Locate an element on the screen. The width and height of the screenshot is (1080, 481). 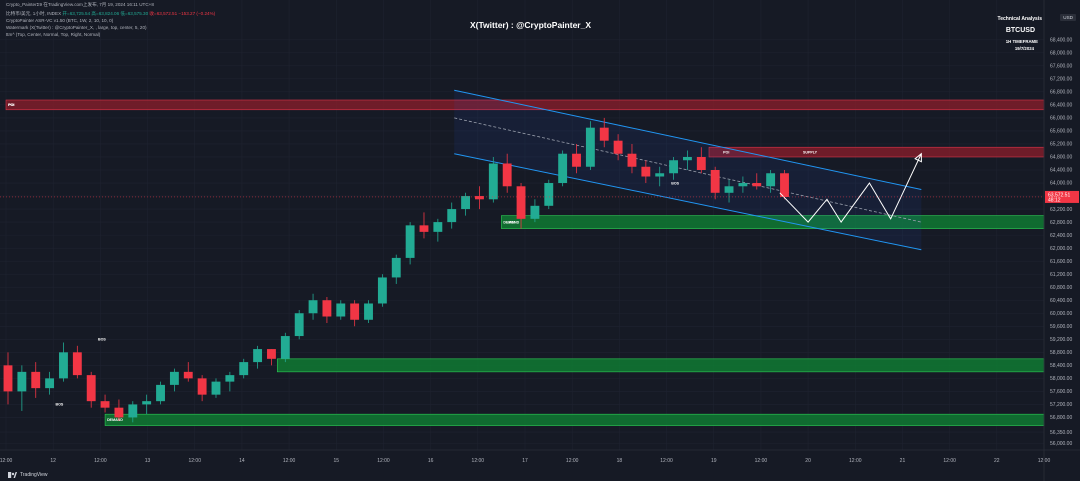
tradingview-label: TradingView is located at coordinates (34, 475).